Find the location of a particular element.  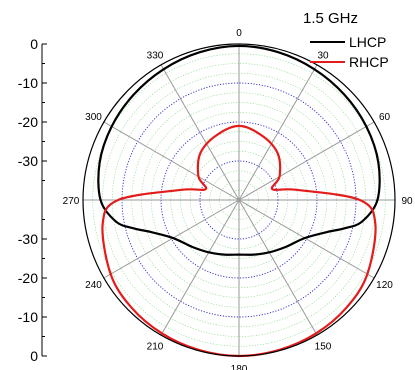

angle-label: 210 is located at coordinates (155, 347).